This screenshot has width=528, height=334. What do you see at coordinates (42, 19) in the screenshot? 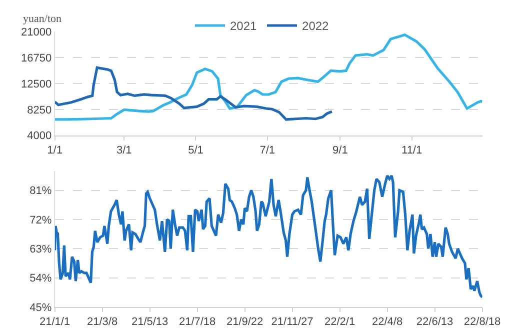
I see `y-axis-title: yuan/ton` at bounding box center [42, 19].